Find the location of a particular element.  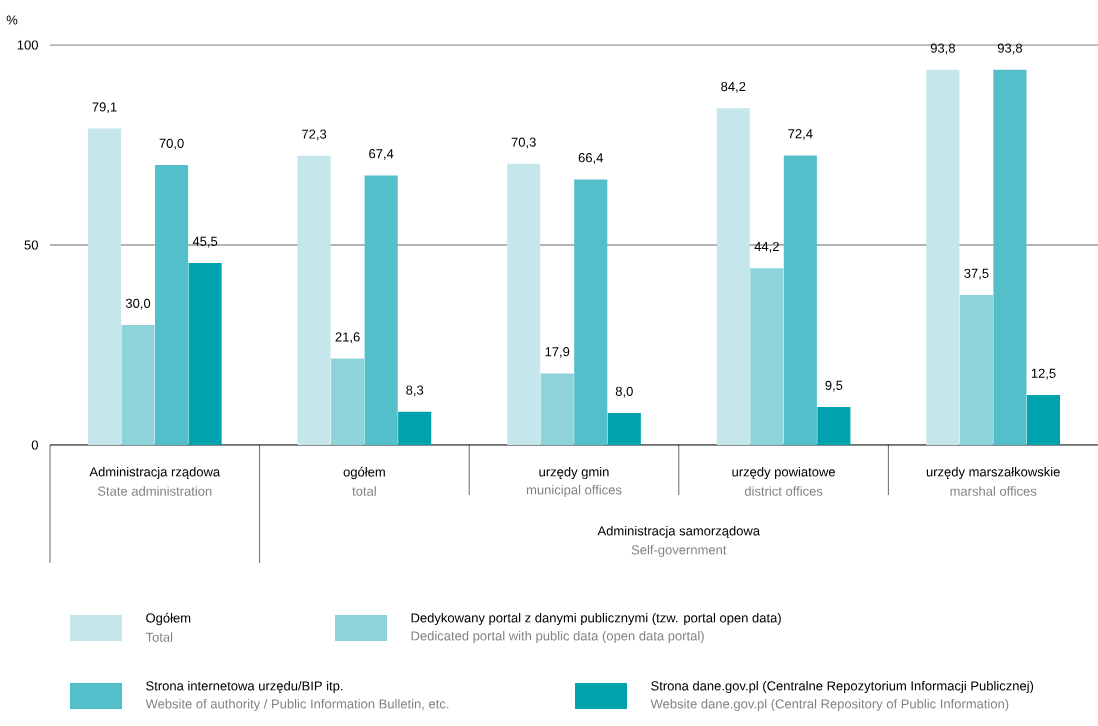

data-label: 30,0 is located at coordinates (138, 304).